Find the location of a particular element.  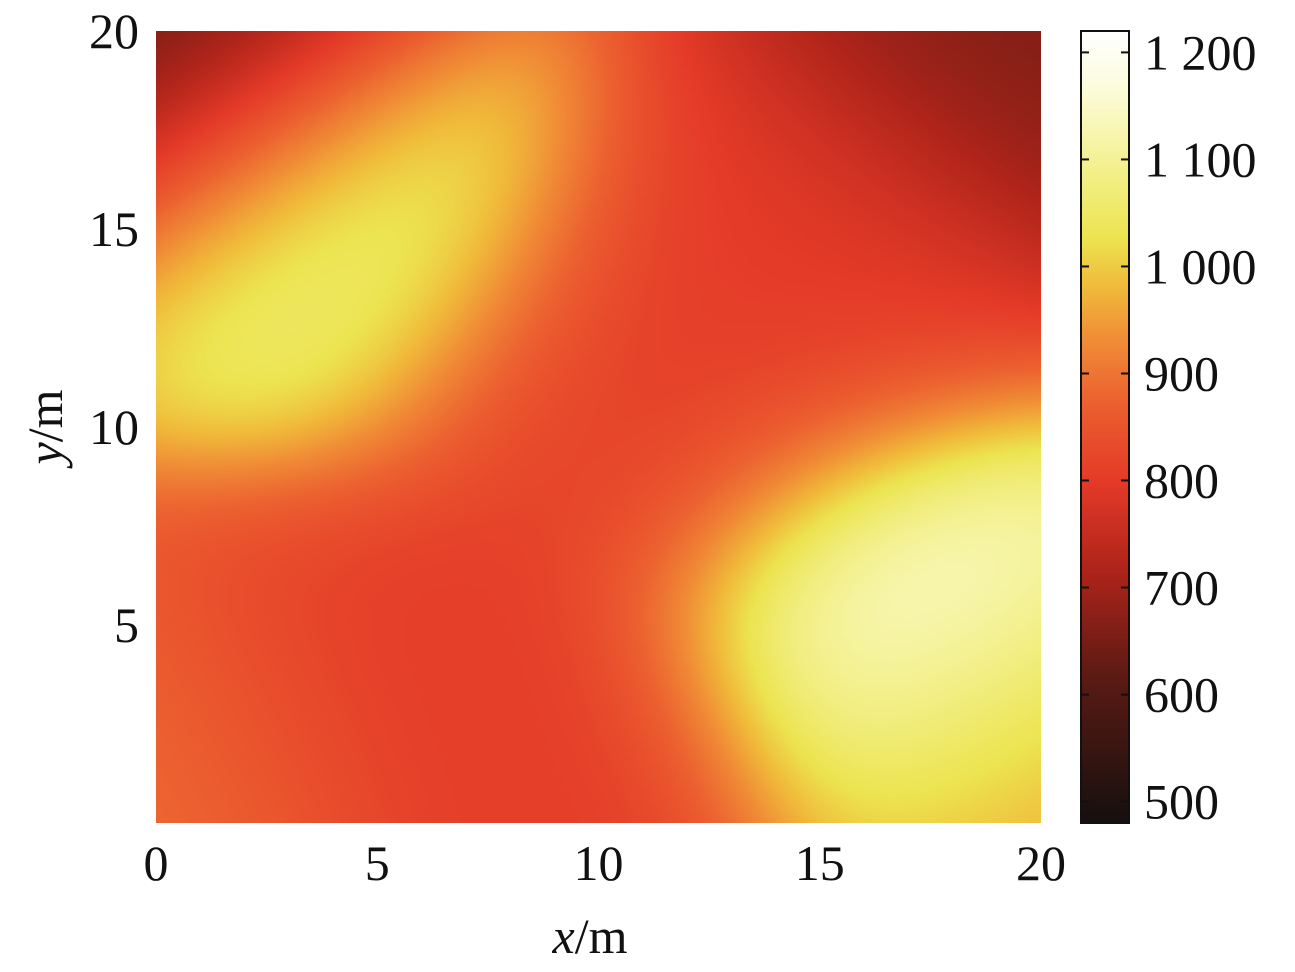

colorbar-tick-label: 900 is located at coordinates (1181, 373).